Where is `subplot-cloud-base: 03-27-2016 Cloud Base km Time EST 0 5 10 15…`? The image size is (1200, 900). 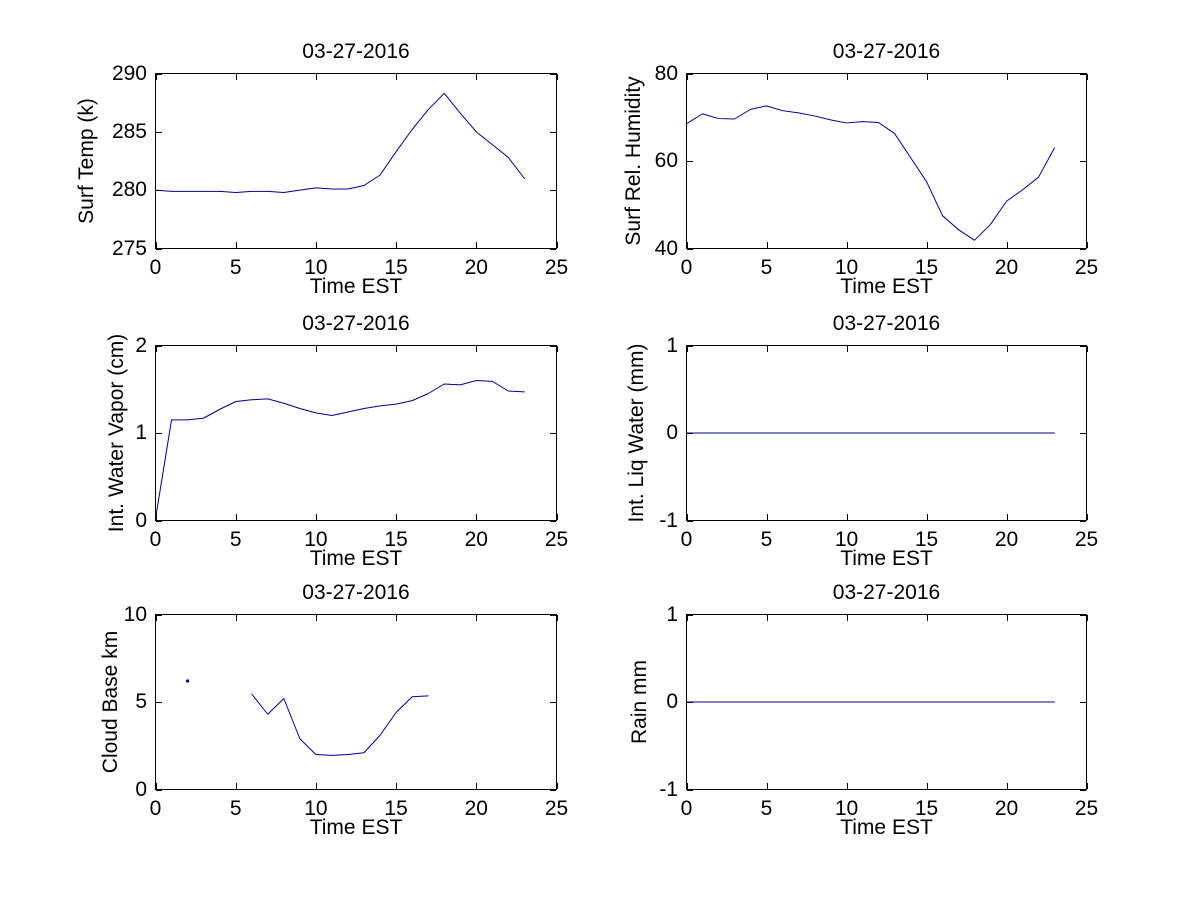
subplot-cloud-base: 03-27-2016 Cloud Base km Time EST 0 5 10 15… is located at coordinates (333, 710).